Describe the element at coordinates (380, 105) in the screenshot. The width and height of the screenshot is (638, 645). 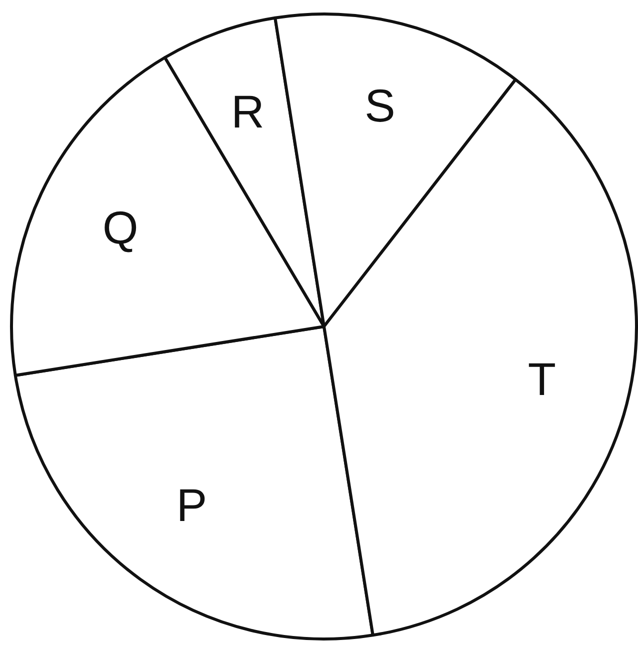
I see `slice-label: S` at that location.